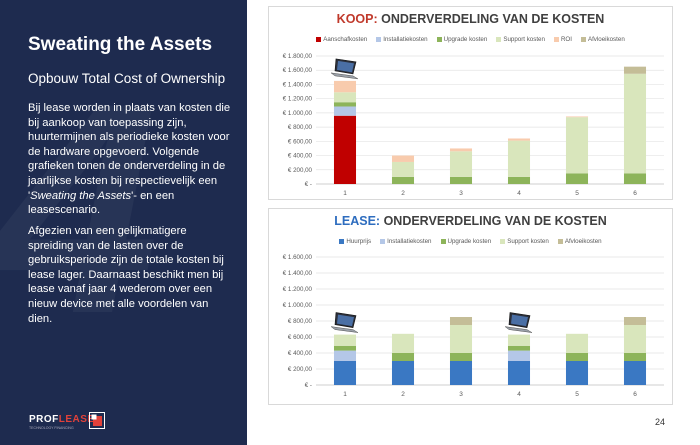 The height and width of the screenshot is (445, 700). What do you see at coordinates (298, 257) in the screenshot?
I see `lease-ytick-label: € 1.600,00` at bounding box center [298, 257].